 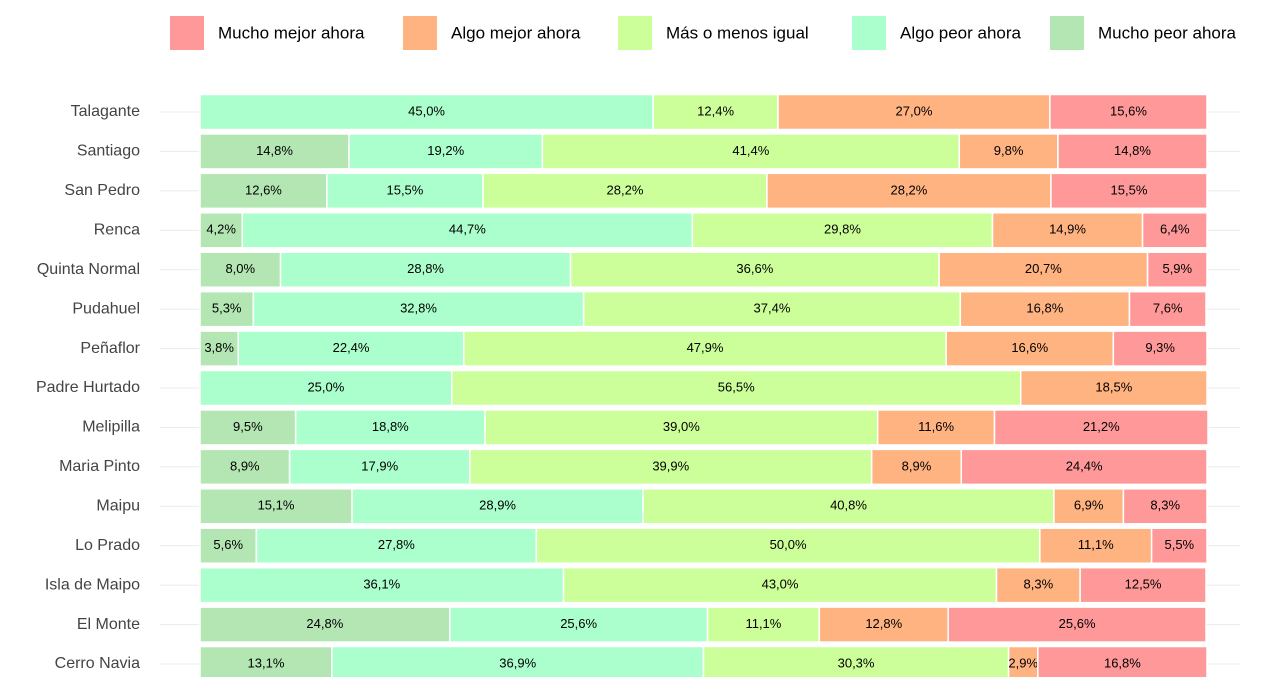 What do you see at coordinates (426, 110) in the screenshot?
I see `value-label: 45,0%` at bounding box center [426, 110].